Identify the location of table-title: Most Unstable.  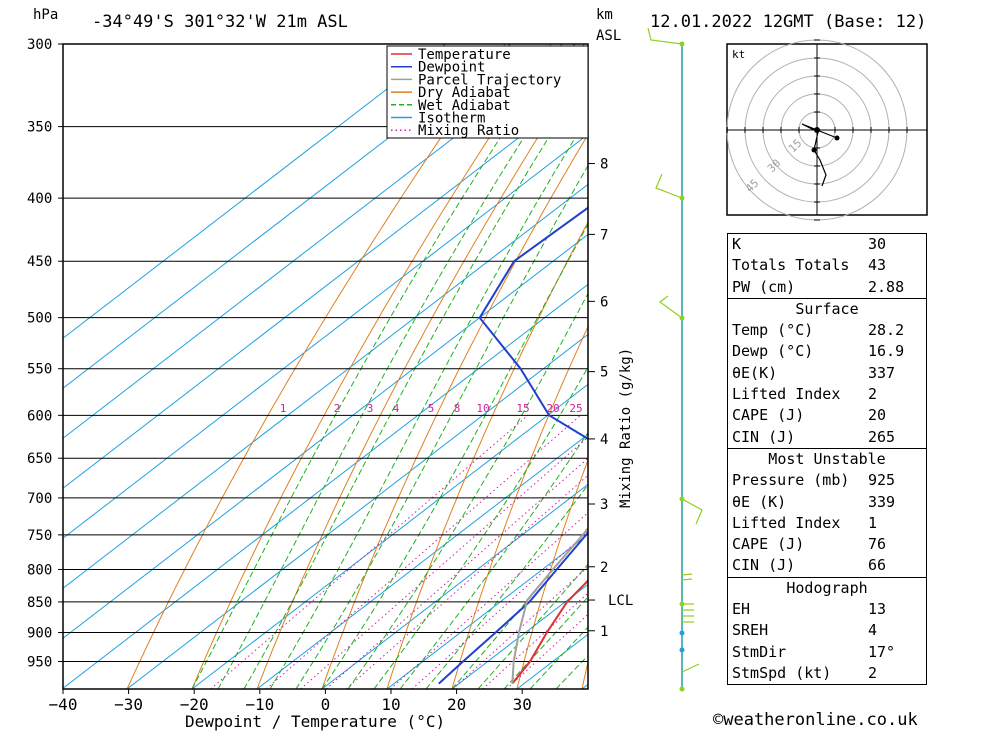
(827, 458).